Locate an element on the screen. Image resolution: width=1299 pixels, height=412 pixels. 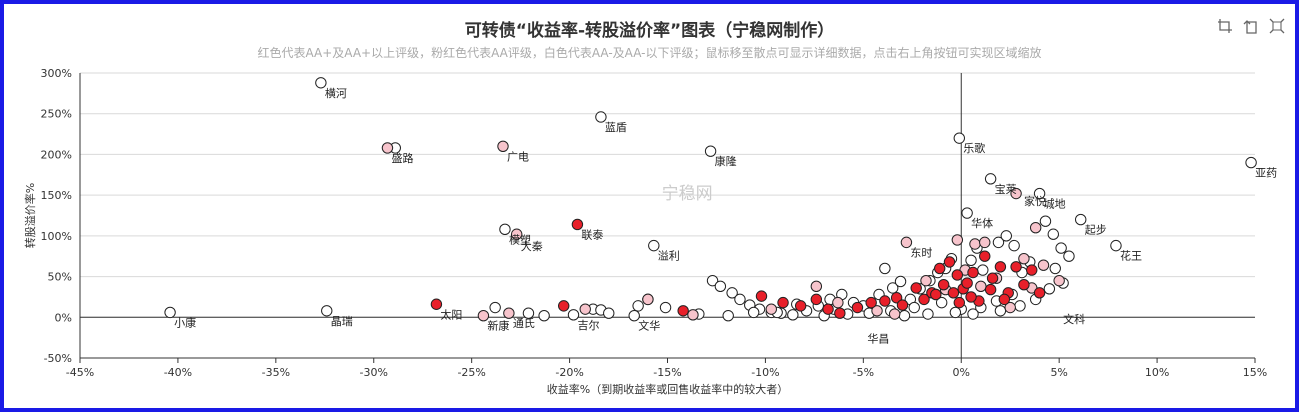
zoom-reset-icon is located at coordinates (1251, 26).